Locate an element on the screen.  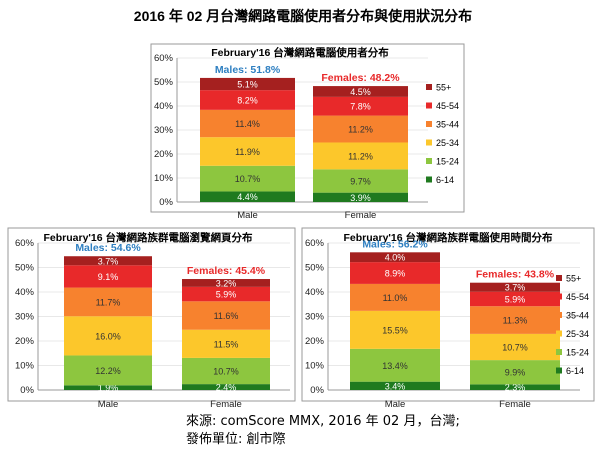
legend-label: 15-24 is located at coordinates (577, 353).